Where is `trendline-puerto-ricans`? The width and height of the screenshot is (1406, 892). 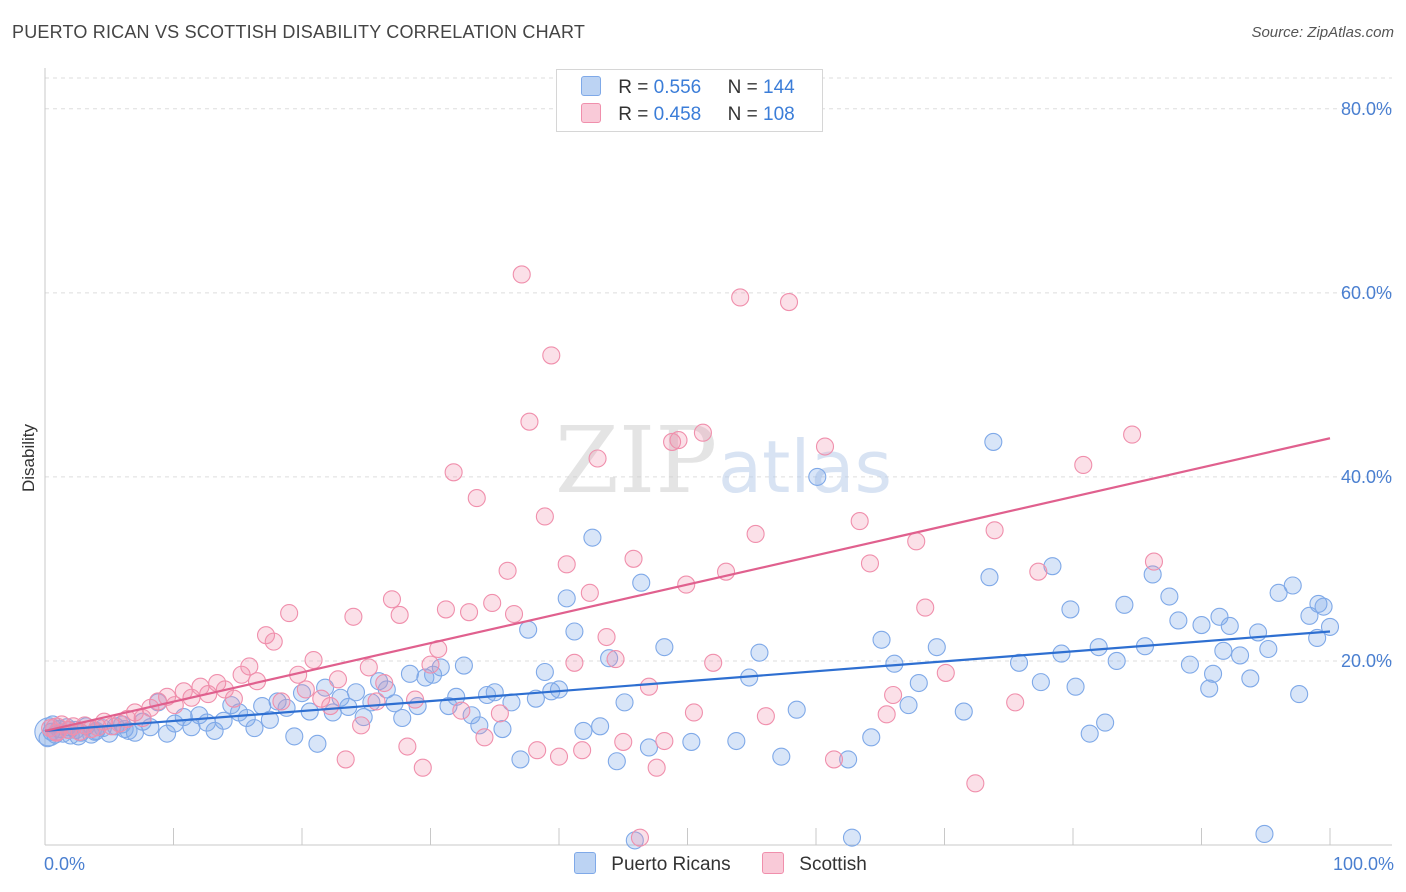 trendline-puerto-ricans is located at coordinates (687, 681).